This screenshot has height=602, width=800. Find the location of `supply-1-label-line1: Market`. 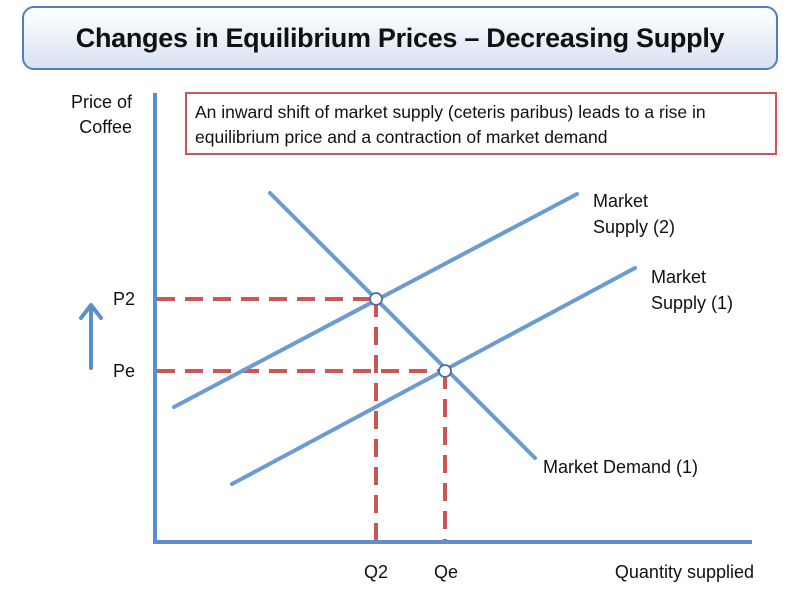

supply-1-label-line1: Market is located at coordinates (678, 277).